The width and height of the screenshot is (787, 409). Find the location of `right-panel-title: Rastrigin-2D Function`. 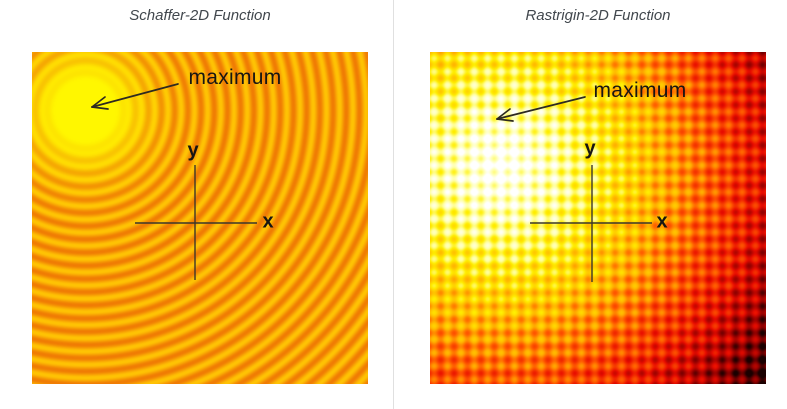

right-panel-title: Rastrigin-2D Function is located at coordinates (598, 15).